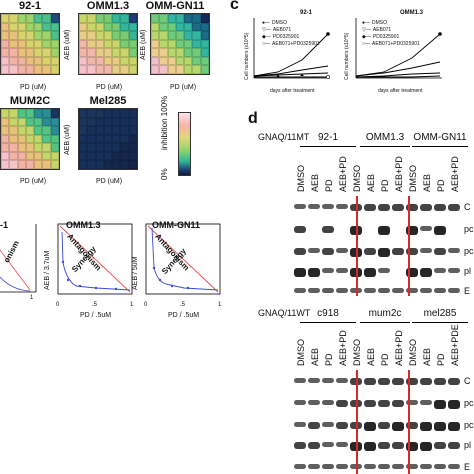 The image size is (474, 474). What do you see at coordinates (306, 13) in the screenshot?
I see `lineplot-title: 92-1` at bounding box center [306, 13].